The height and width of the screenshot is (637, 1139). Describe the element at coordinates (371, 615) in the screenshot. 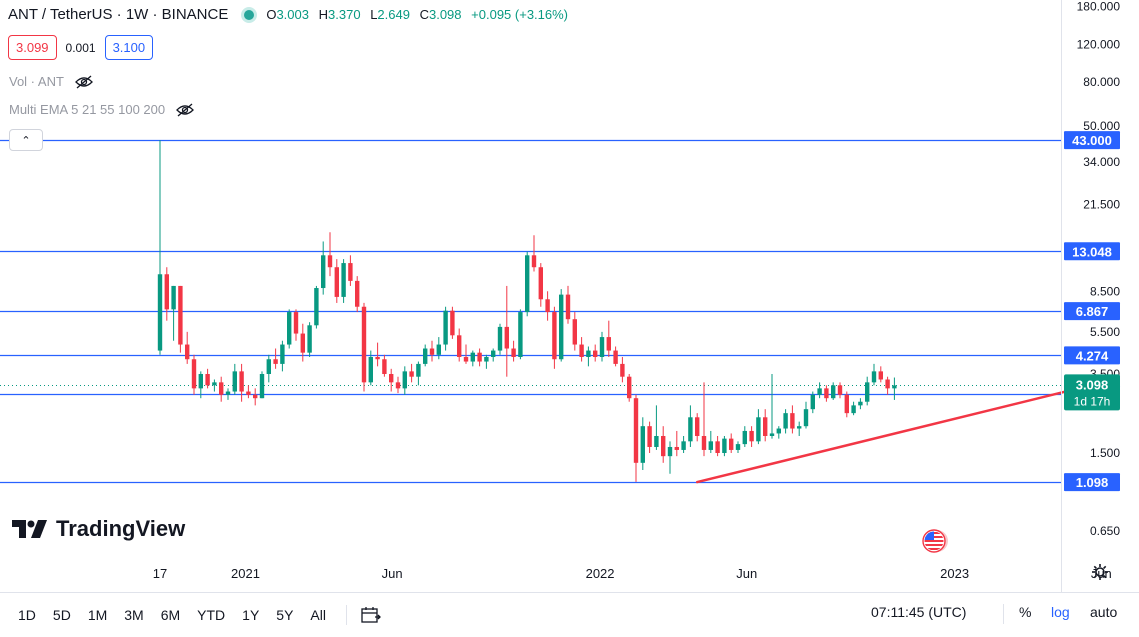

I see `calendar-goto-icon` at that location.